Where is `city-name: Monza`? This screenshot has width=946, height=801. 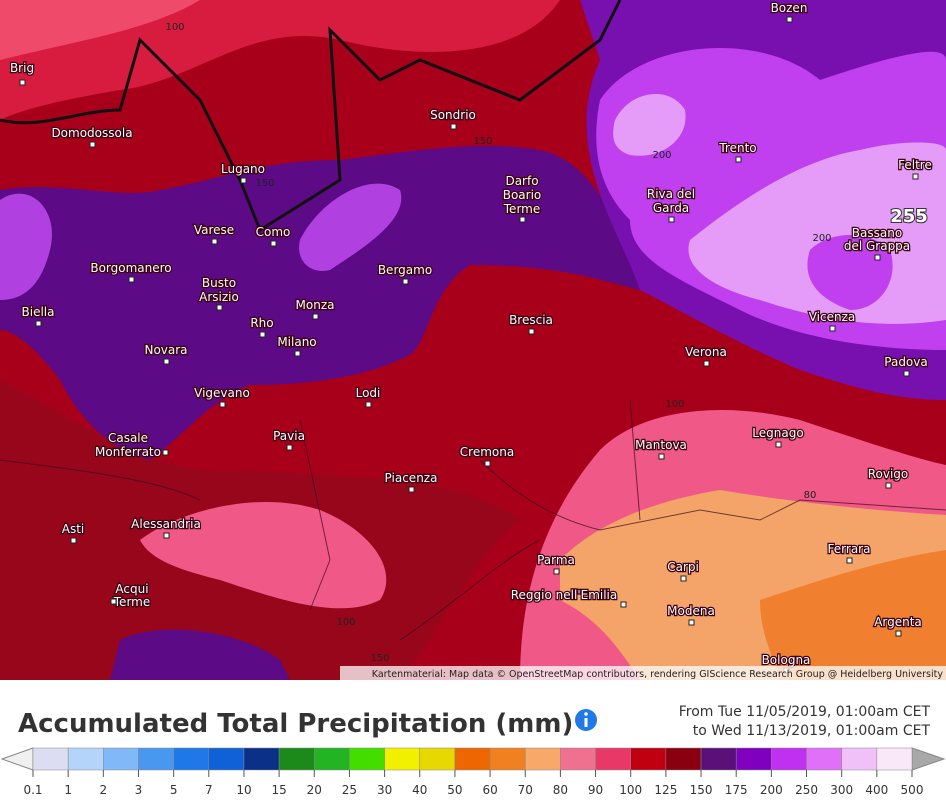 city-name: Monza is located at coordinates (315, 305).